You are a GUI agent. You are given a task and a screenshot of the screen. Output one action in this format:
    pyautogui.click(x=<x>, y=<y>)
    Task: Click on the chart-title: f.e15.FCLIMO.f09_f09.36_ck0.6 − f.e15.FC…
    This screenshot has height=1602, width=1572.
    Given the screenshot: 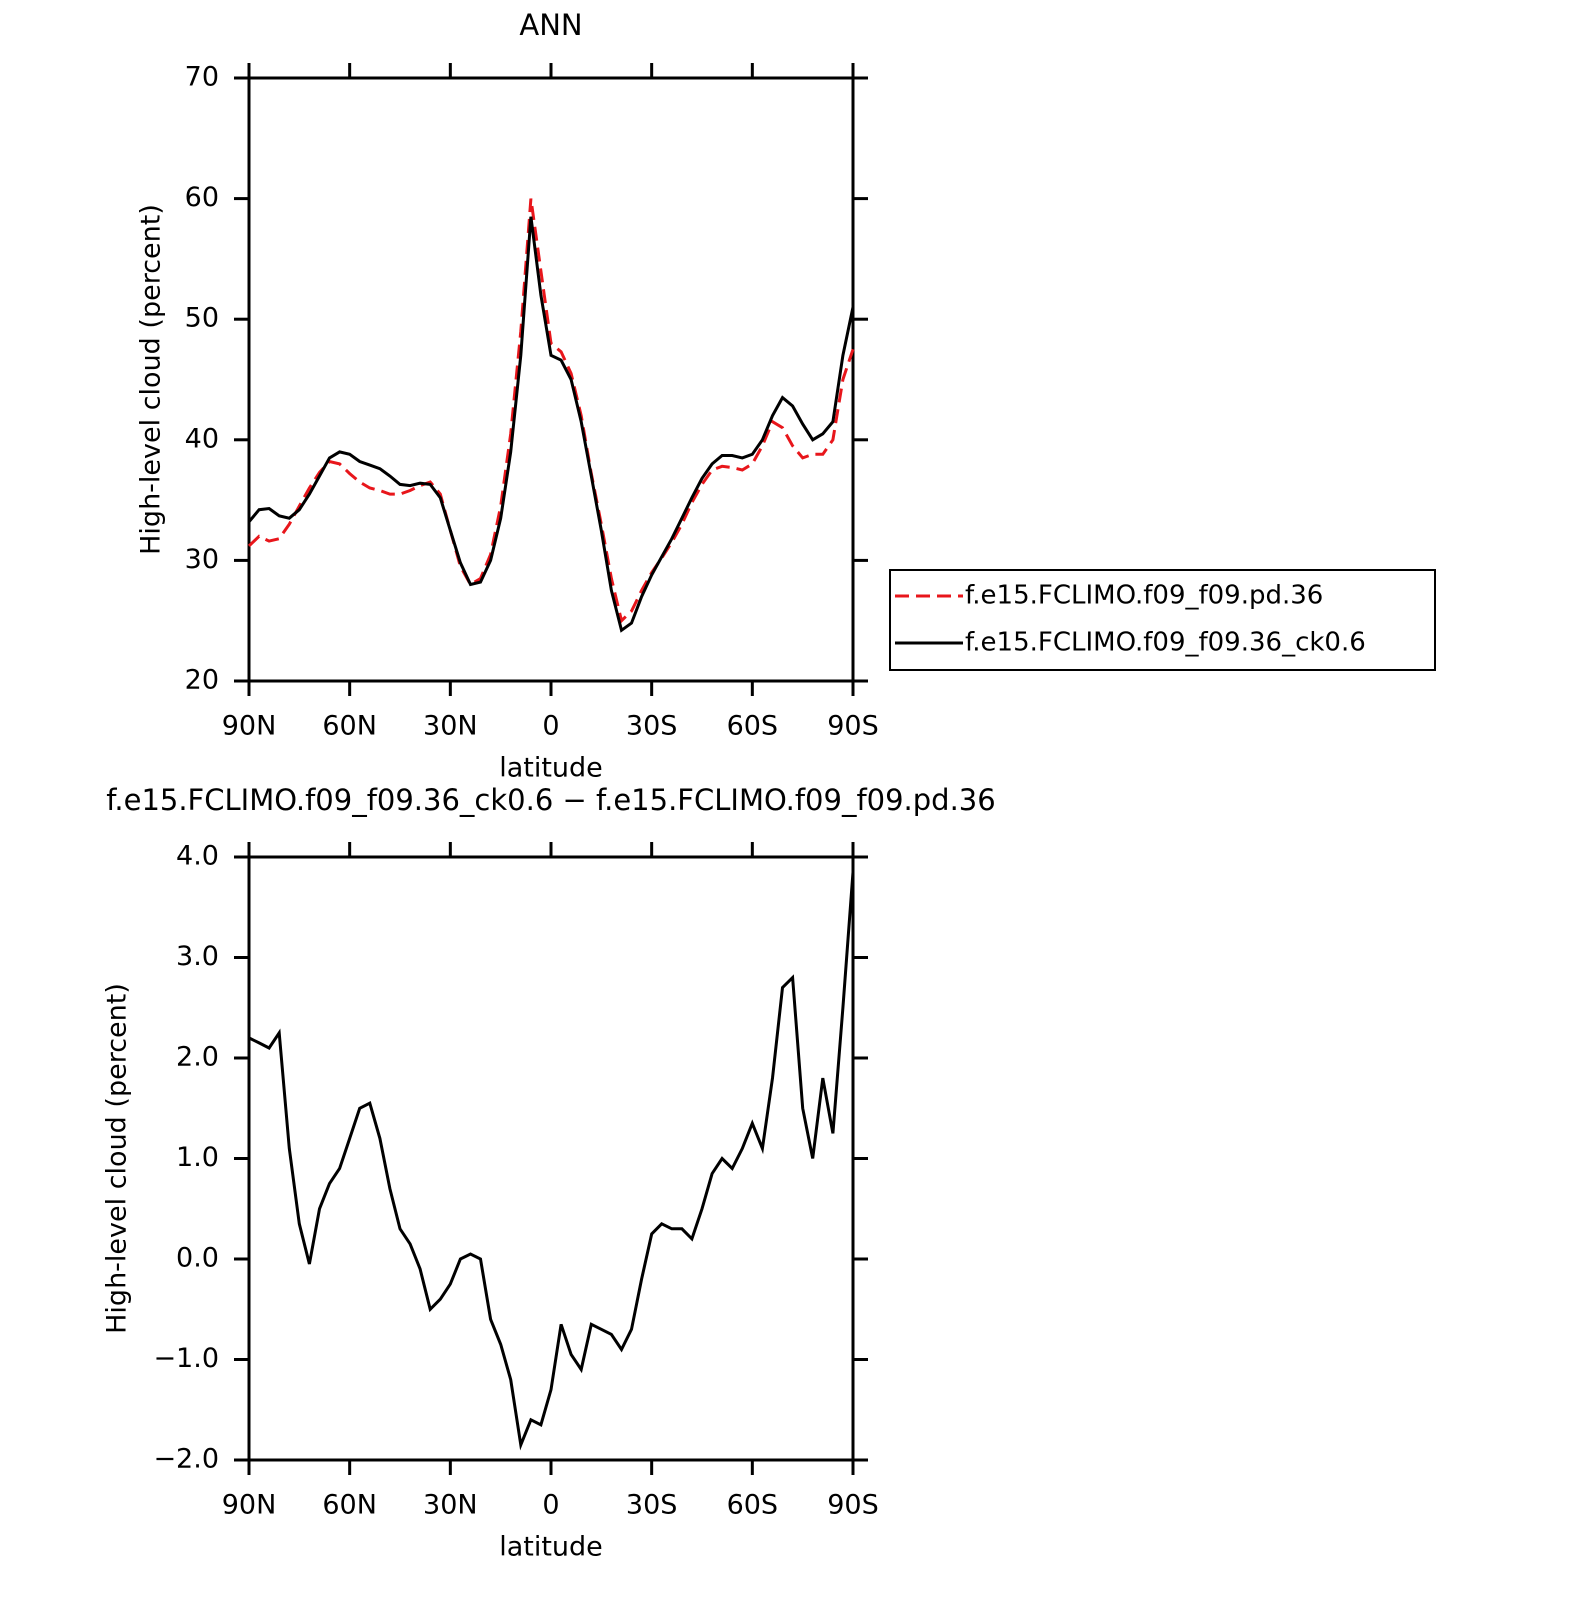 What is the action you would take?
    pyautogui.click(x=550, y=800)
    